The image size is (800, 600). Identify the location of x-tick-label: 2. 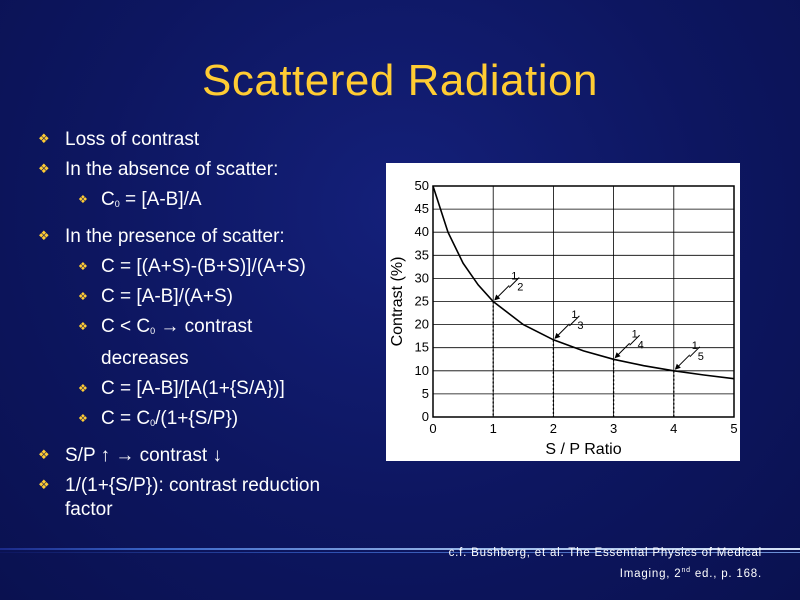
(553, 428).